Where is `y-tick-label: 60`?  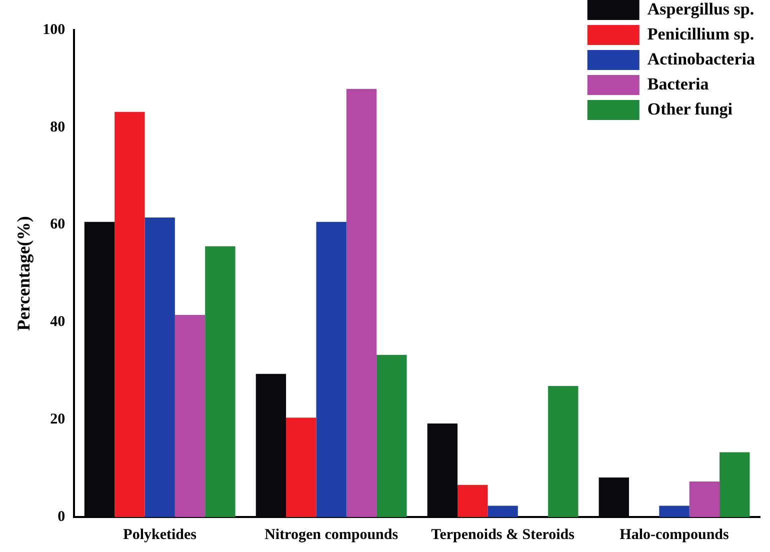 y-tick-label: 60 is located at coordinates (58, 224).